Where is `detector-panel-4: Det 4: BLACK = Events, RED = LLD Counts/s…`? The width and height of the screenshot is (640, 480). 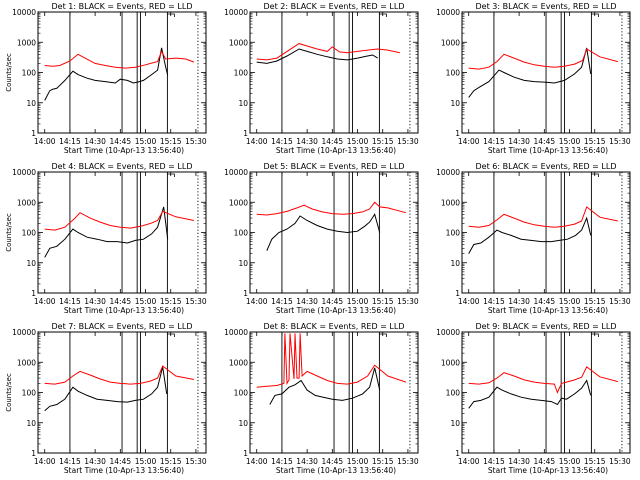 detector-panel-4: Det 4: BLACK = Events, RED = LLD Counts/s… is located at coordinates (106, 238).